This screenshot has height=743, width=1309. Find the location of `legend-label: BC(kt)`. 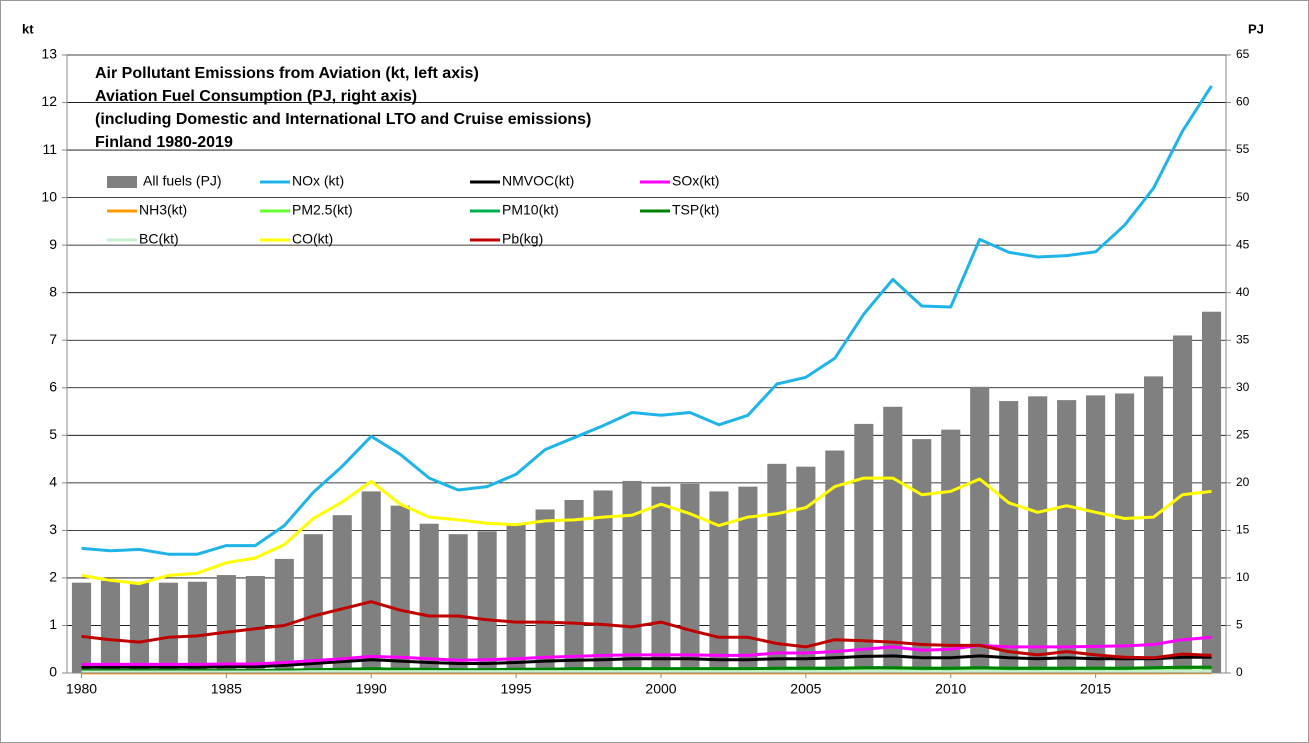

legend-label: BC(kt) is located at coordinates (159, 239).